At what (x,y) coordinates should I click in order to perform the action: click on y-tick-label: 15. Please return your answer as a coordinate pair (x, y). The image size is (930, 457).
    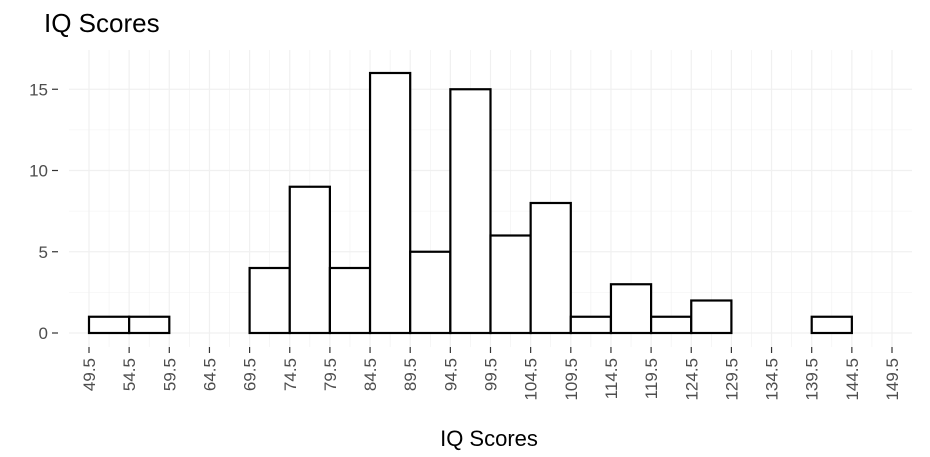
    Looking at the image, I should click on (38, 89).